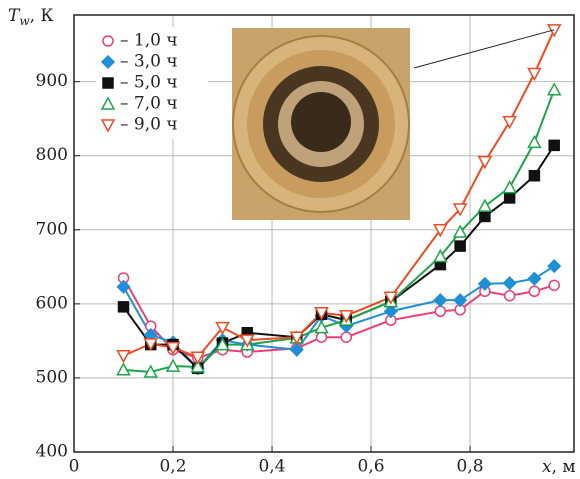 The height and width of the screenshot is (479, 580). I want to click on y-label-unit: , К, so click(42, 16).